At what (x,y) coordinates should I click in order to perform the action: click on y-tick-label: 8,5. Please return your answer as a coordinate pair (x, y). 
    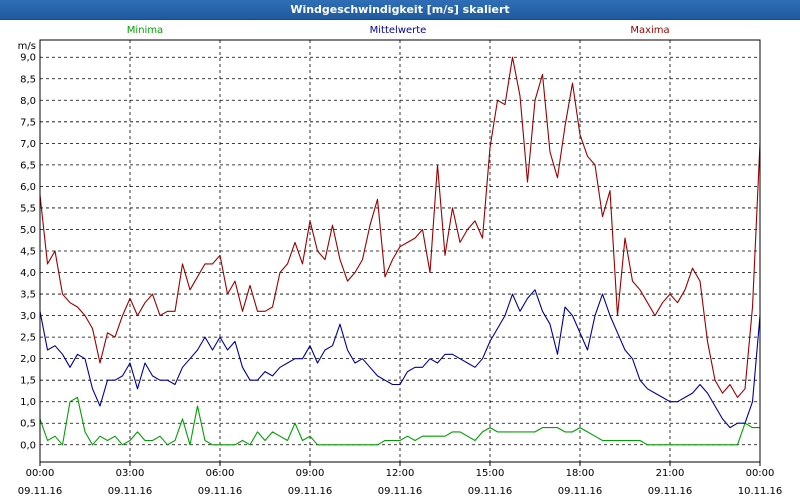
    Looking at the image, I should click on (28, 79).